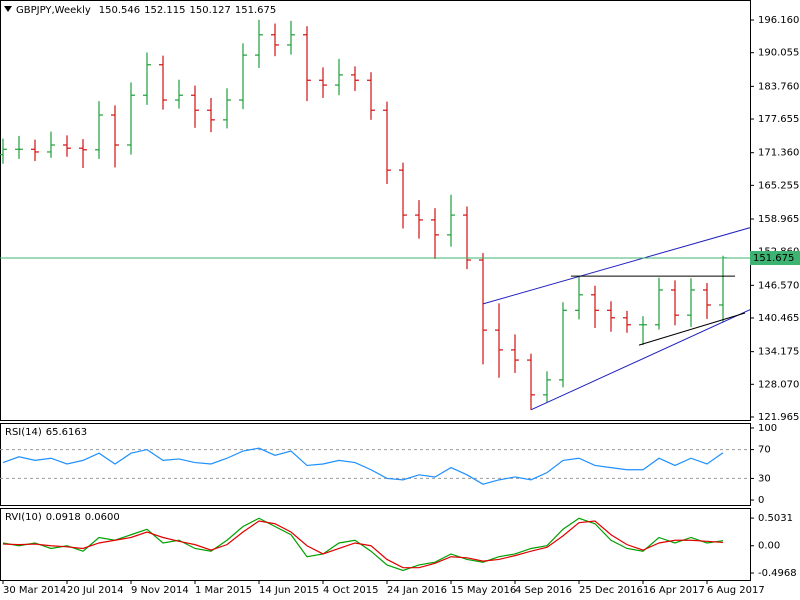 Image resolution: width=800 pixels, height=600 pixels. What do you see at coordinates (417, 590) in the screenshot?
I see `x-tick-label: 24 Jan 2016` at bounding box center [417, 590].